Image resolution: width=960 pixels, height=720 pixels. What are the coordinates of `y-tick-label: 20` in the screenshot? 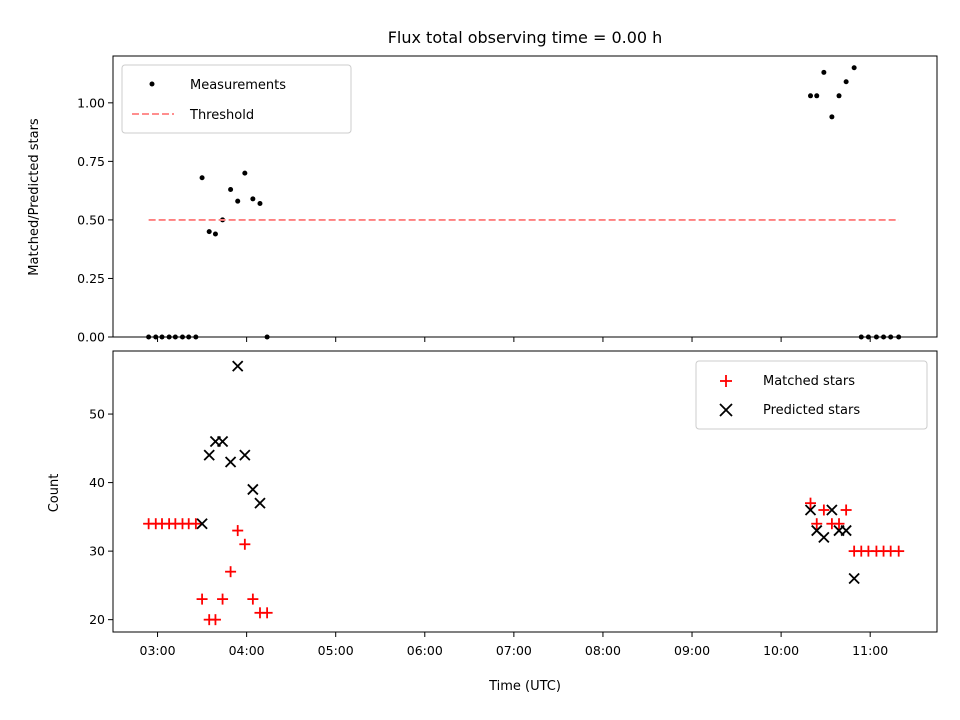 It's located at (97, 619).